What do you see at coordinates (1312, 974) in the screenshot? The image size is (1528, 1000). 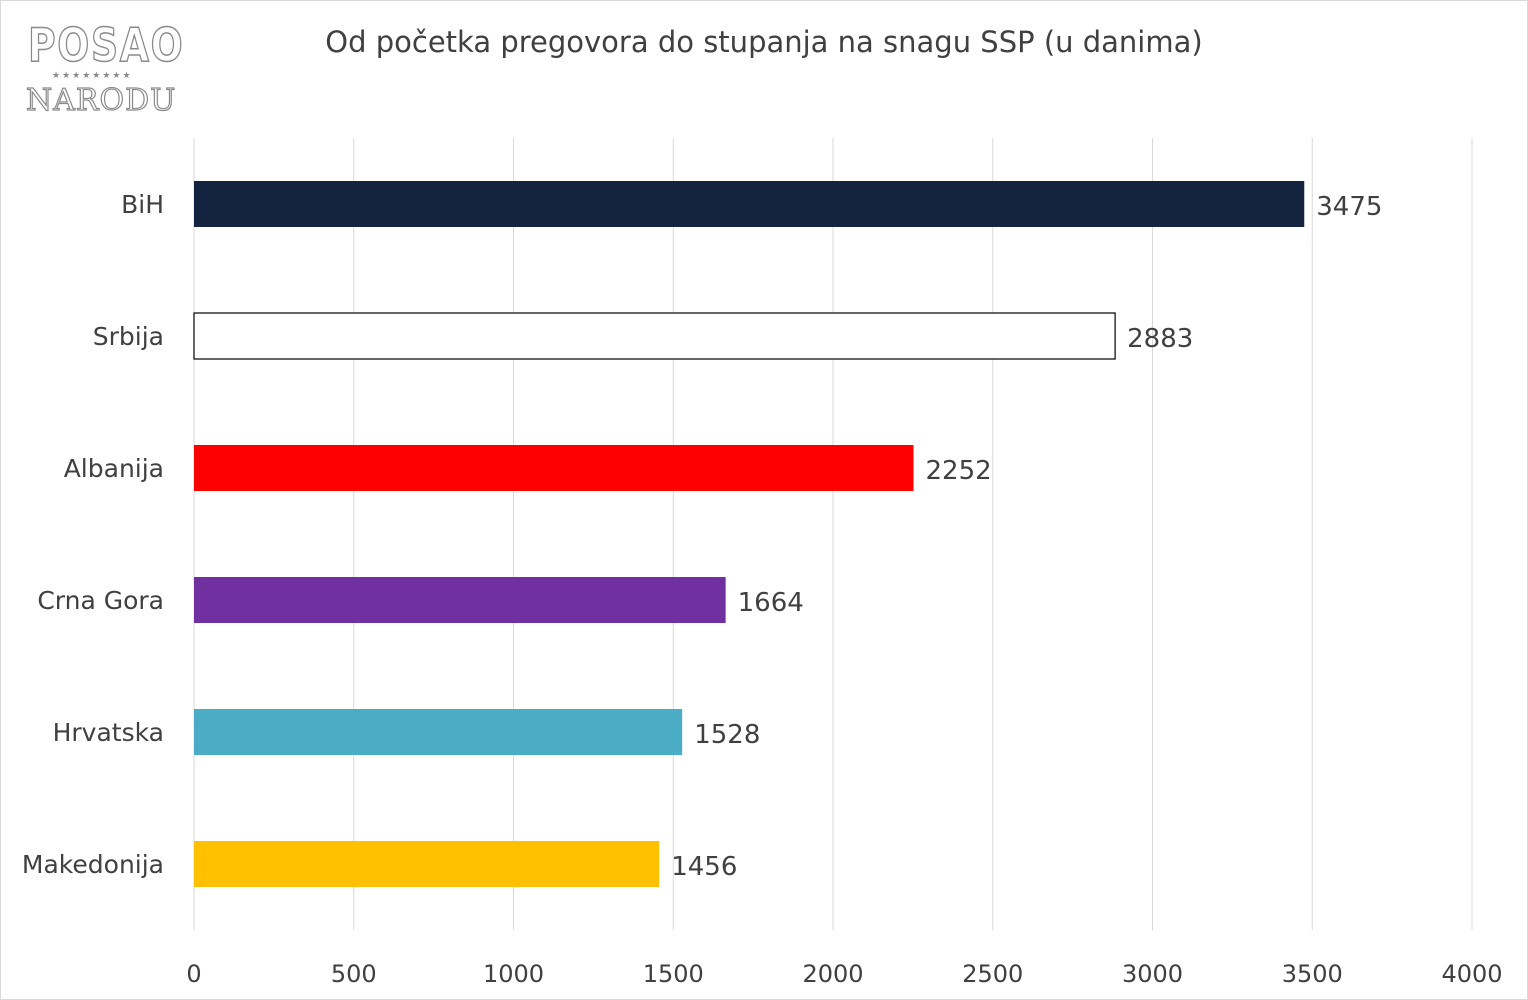 I see `x-tick-label-3500: 3500` at bounding box center [1312, 974].